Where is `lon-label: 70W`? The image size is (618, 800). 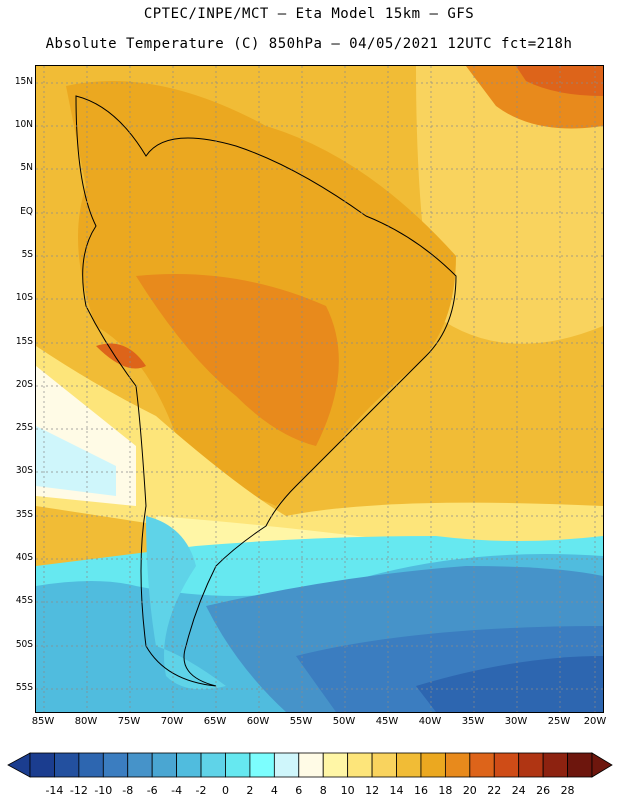 lon-label: 70W is located at coordinates (172, 721).